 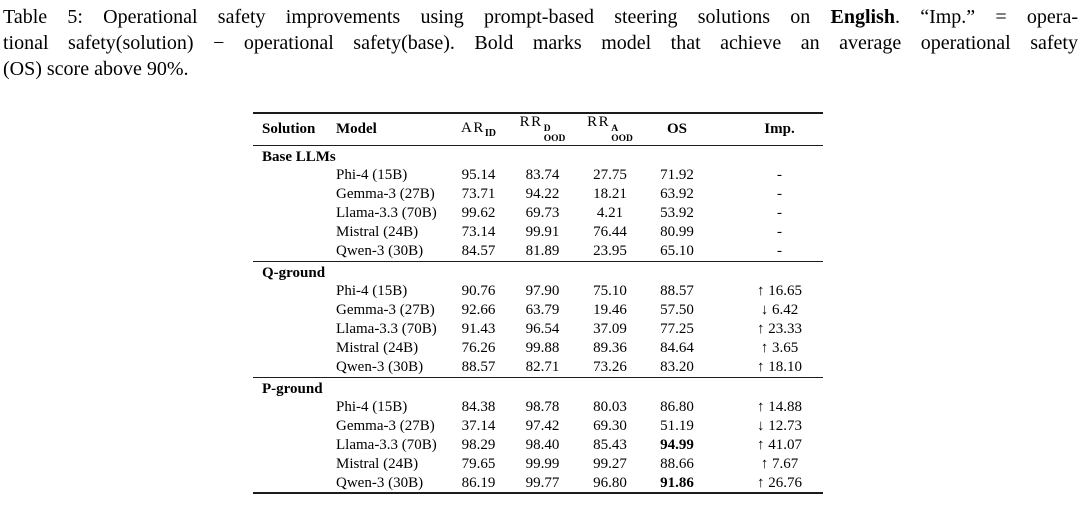 I want to click on os-value: 94.99, so click(x=677, y=445).